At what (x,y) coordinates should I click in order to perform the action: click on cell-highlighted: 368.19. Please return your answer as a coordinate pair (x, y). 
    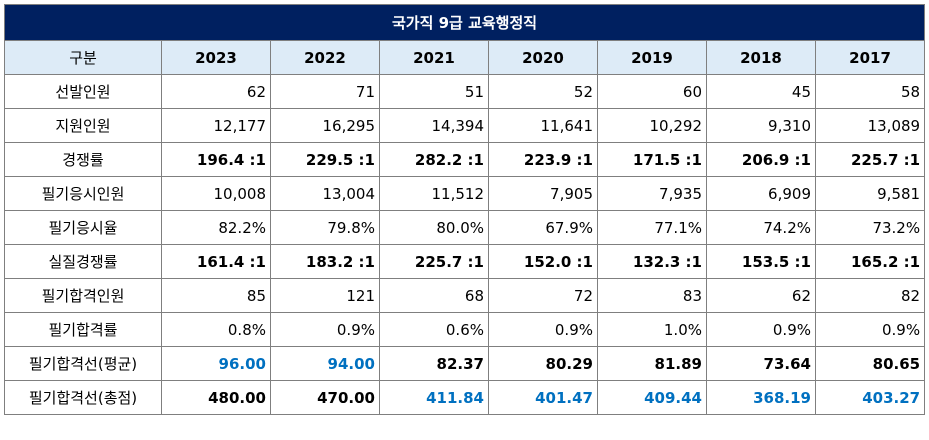
    Looking at the image, I should click on (761, 397).